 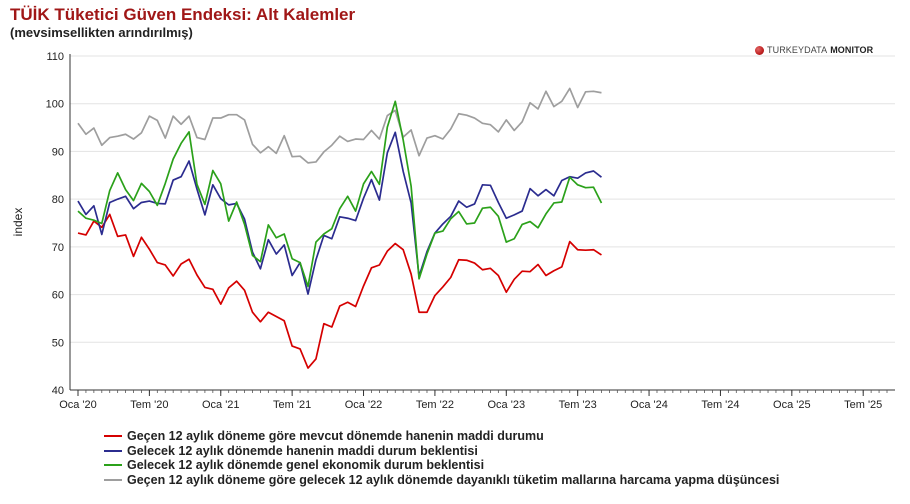 What do you see at coordinates (792, 405) in the screenshot?
I see `x-tick-label: Oca '25` at bounding box center [792, 405].